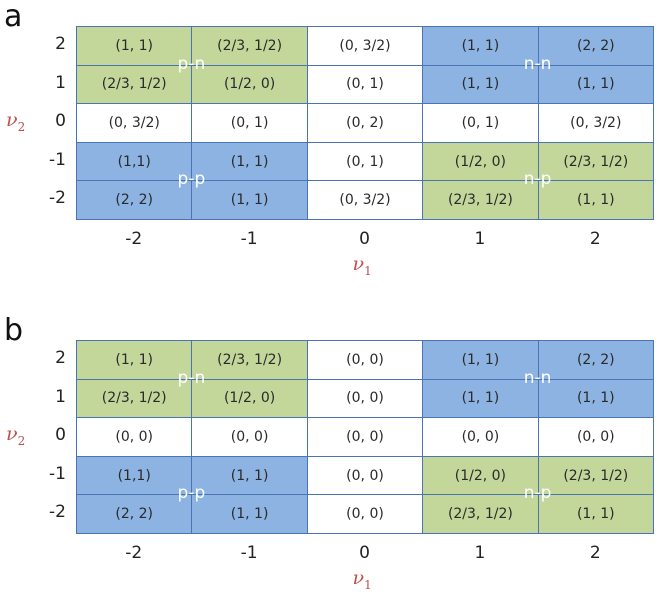 Image resolution: width=661 pixels, height=611 pixels. Describe the element at coordinates (134, 161) in the screenshot. I see `grid-cell: (1,1)` at that location.